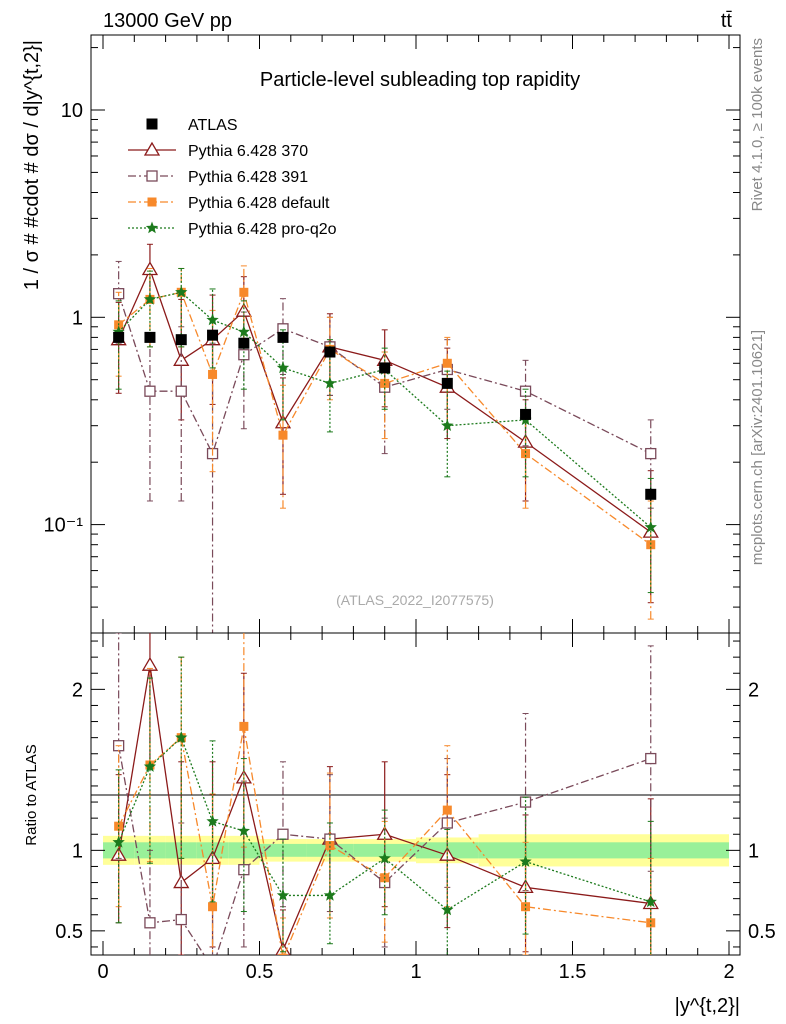  What do you see at coordinates (260, 972) in the screenshot?
I see `x-tick-label: 0.5` at bounding box center [260, 972].